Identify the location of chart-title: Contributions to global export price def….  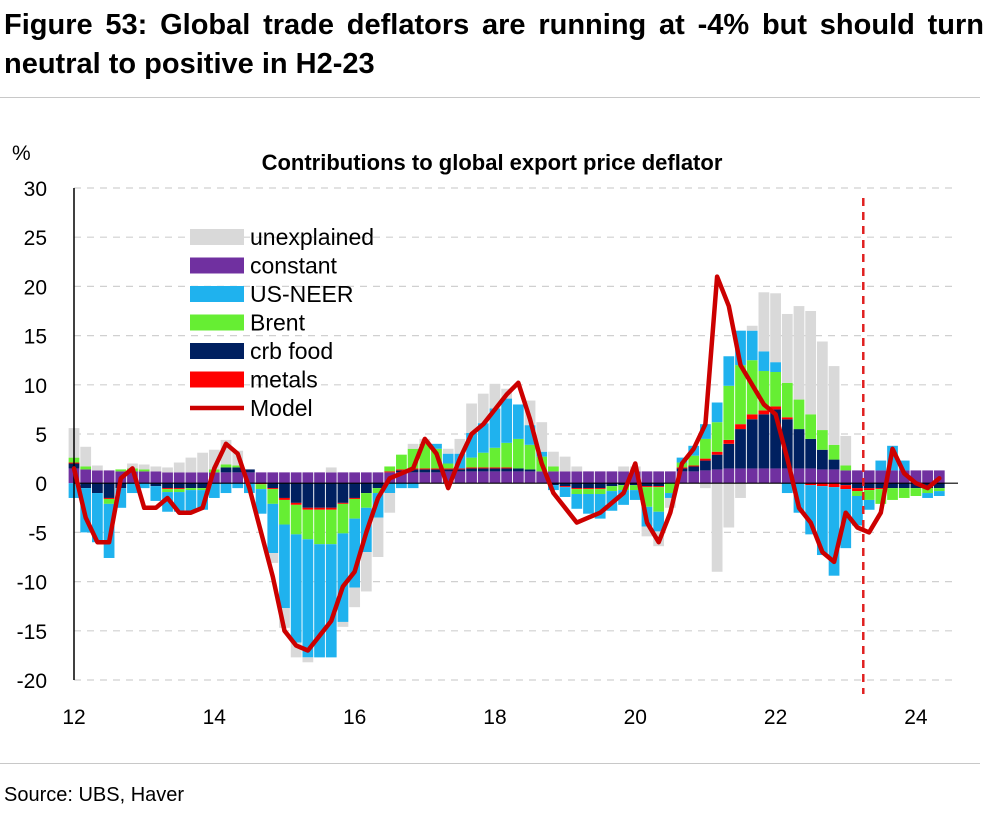
(492, 162).